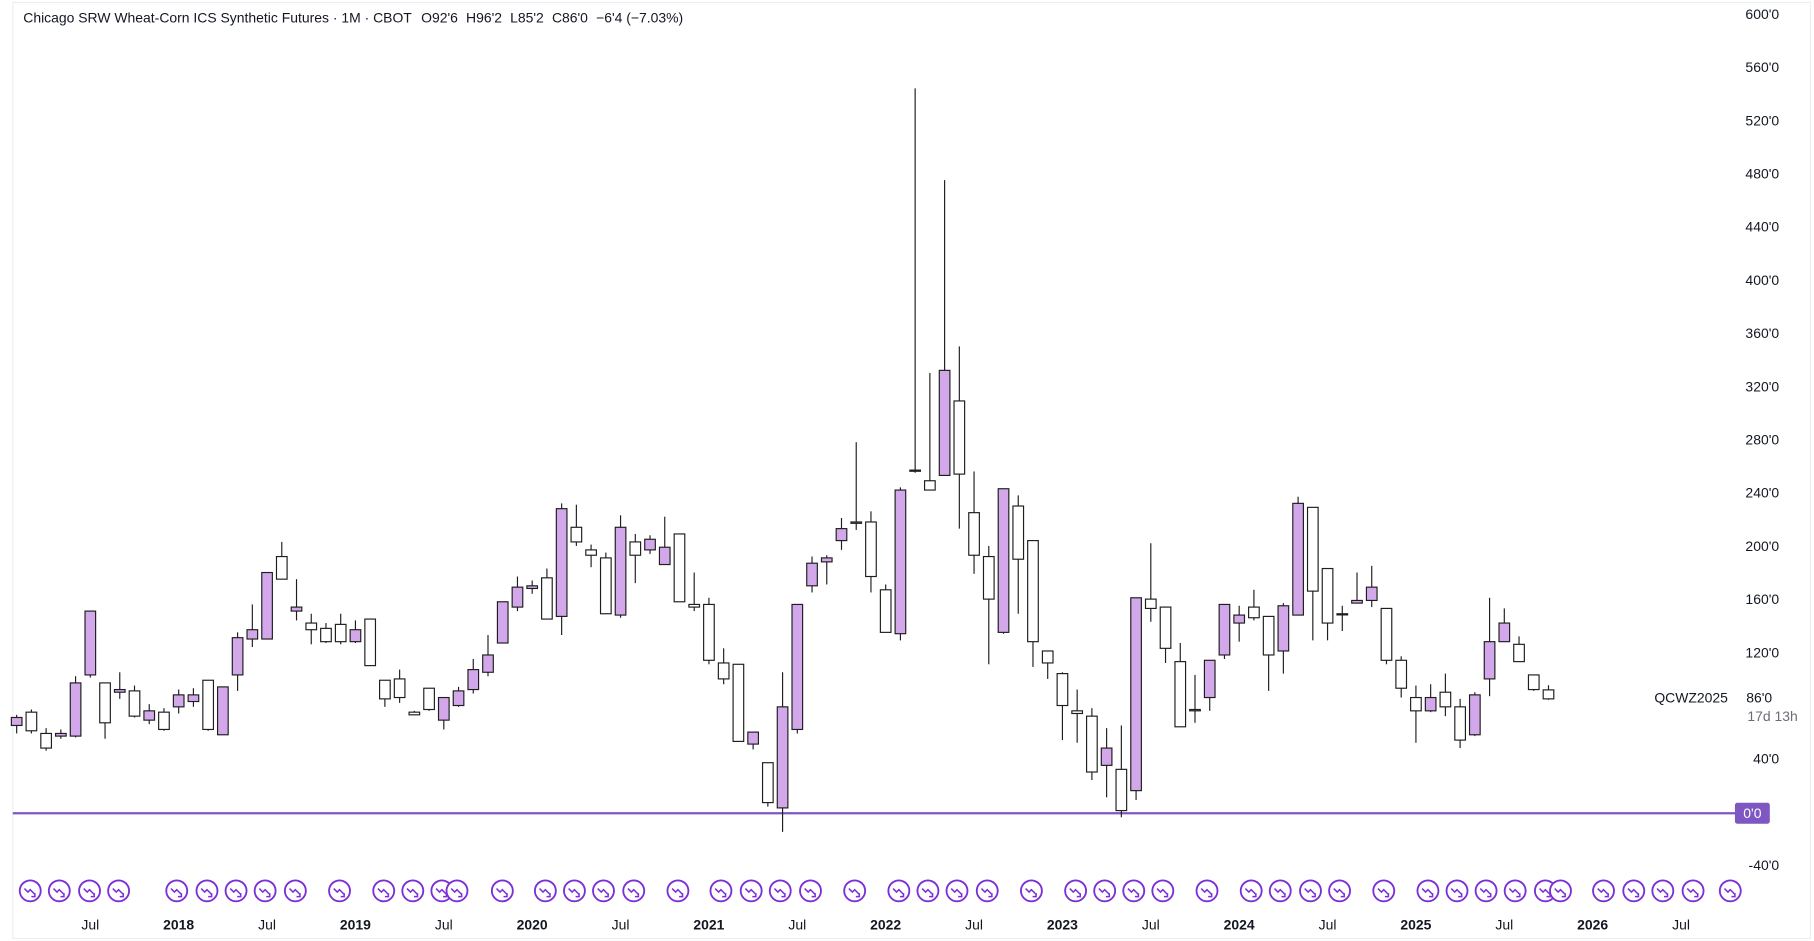 The height and width of the screenshot is (941, 1814). I want to click on x-tick-label: 2019, so click(355, 924).